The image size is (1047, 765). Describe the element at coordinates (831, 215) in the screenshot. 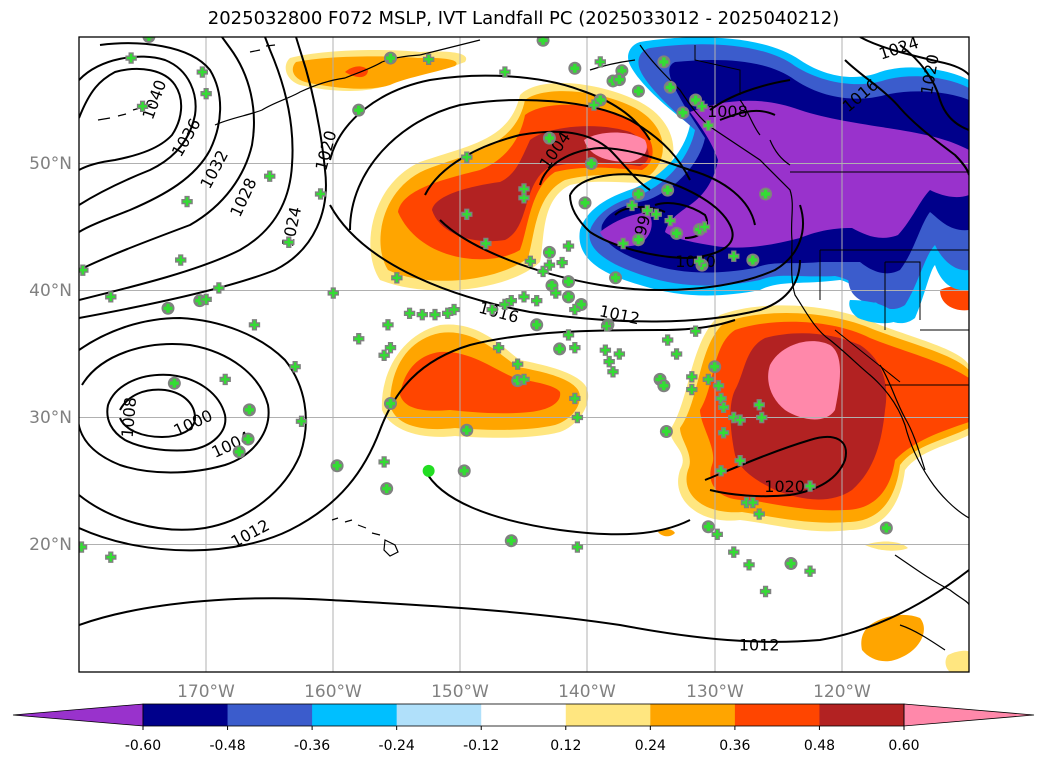

I see `borders` at that location.